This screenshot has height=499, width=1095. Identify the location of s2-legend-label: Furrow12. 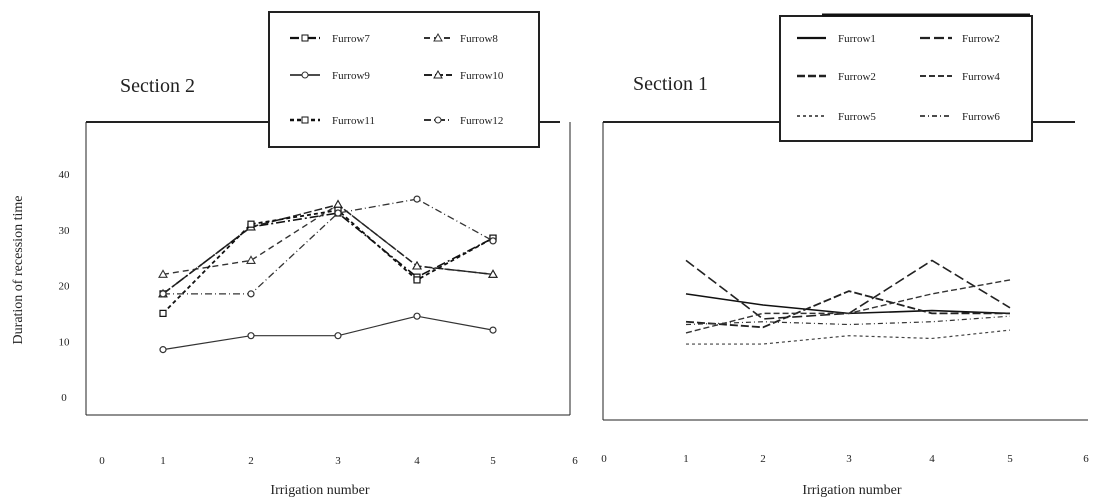
(481, 121).